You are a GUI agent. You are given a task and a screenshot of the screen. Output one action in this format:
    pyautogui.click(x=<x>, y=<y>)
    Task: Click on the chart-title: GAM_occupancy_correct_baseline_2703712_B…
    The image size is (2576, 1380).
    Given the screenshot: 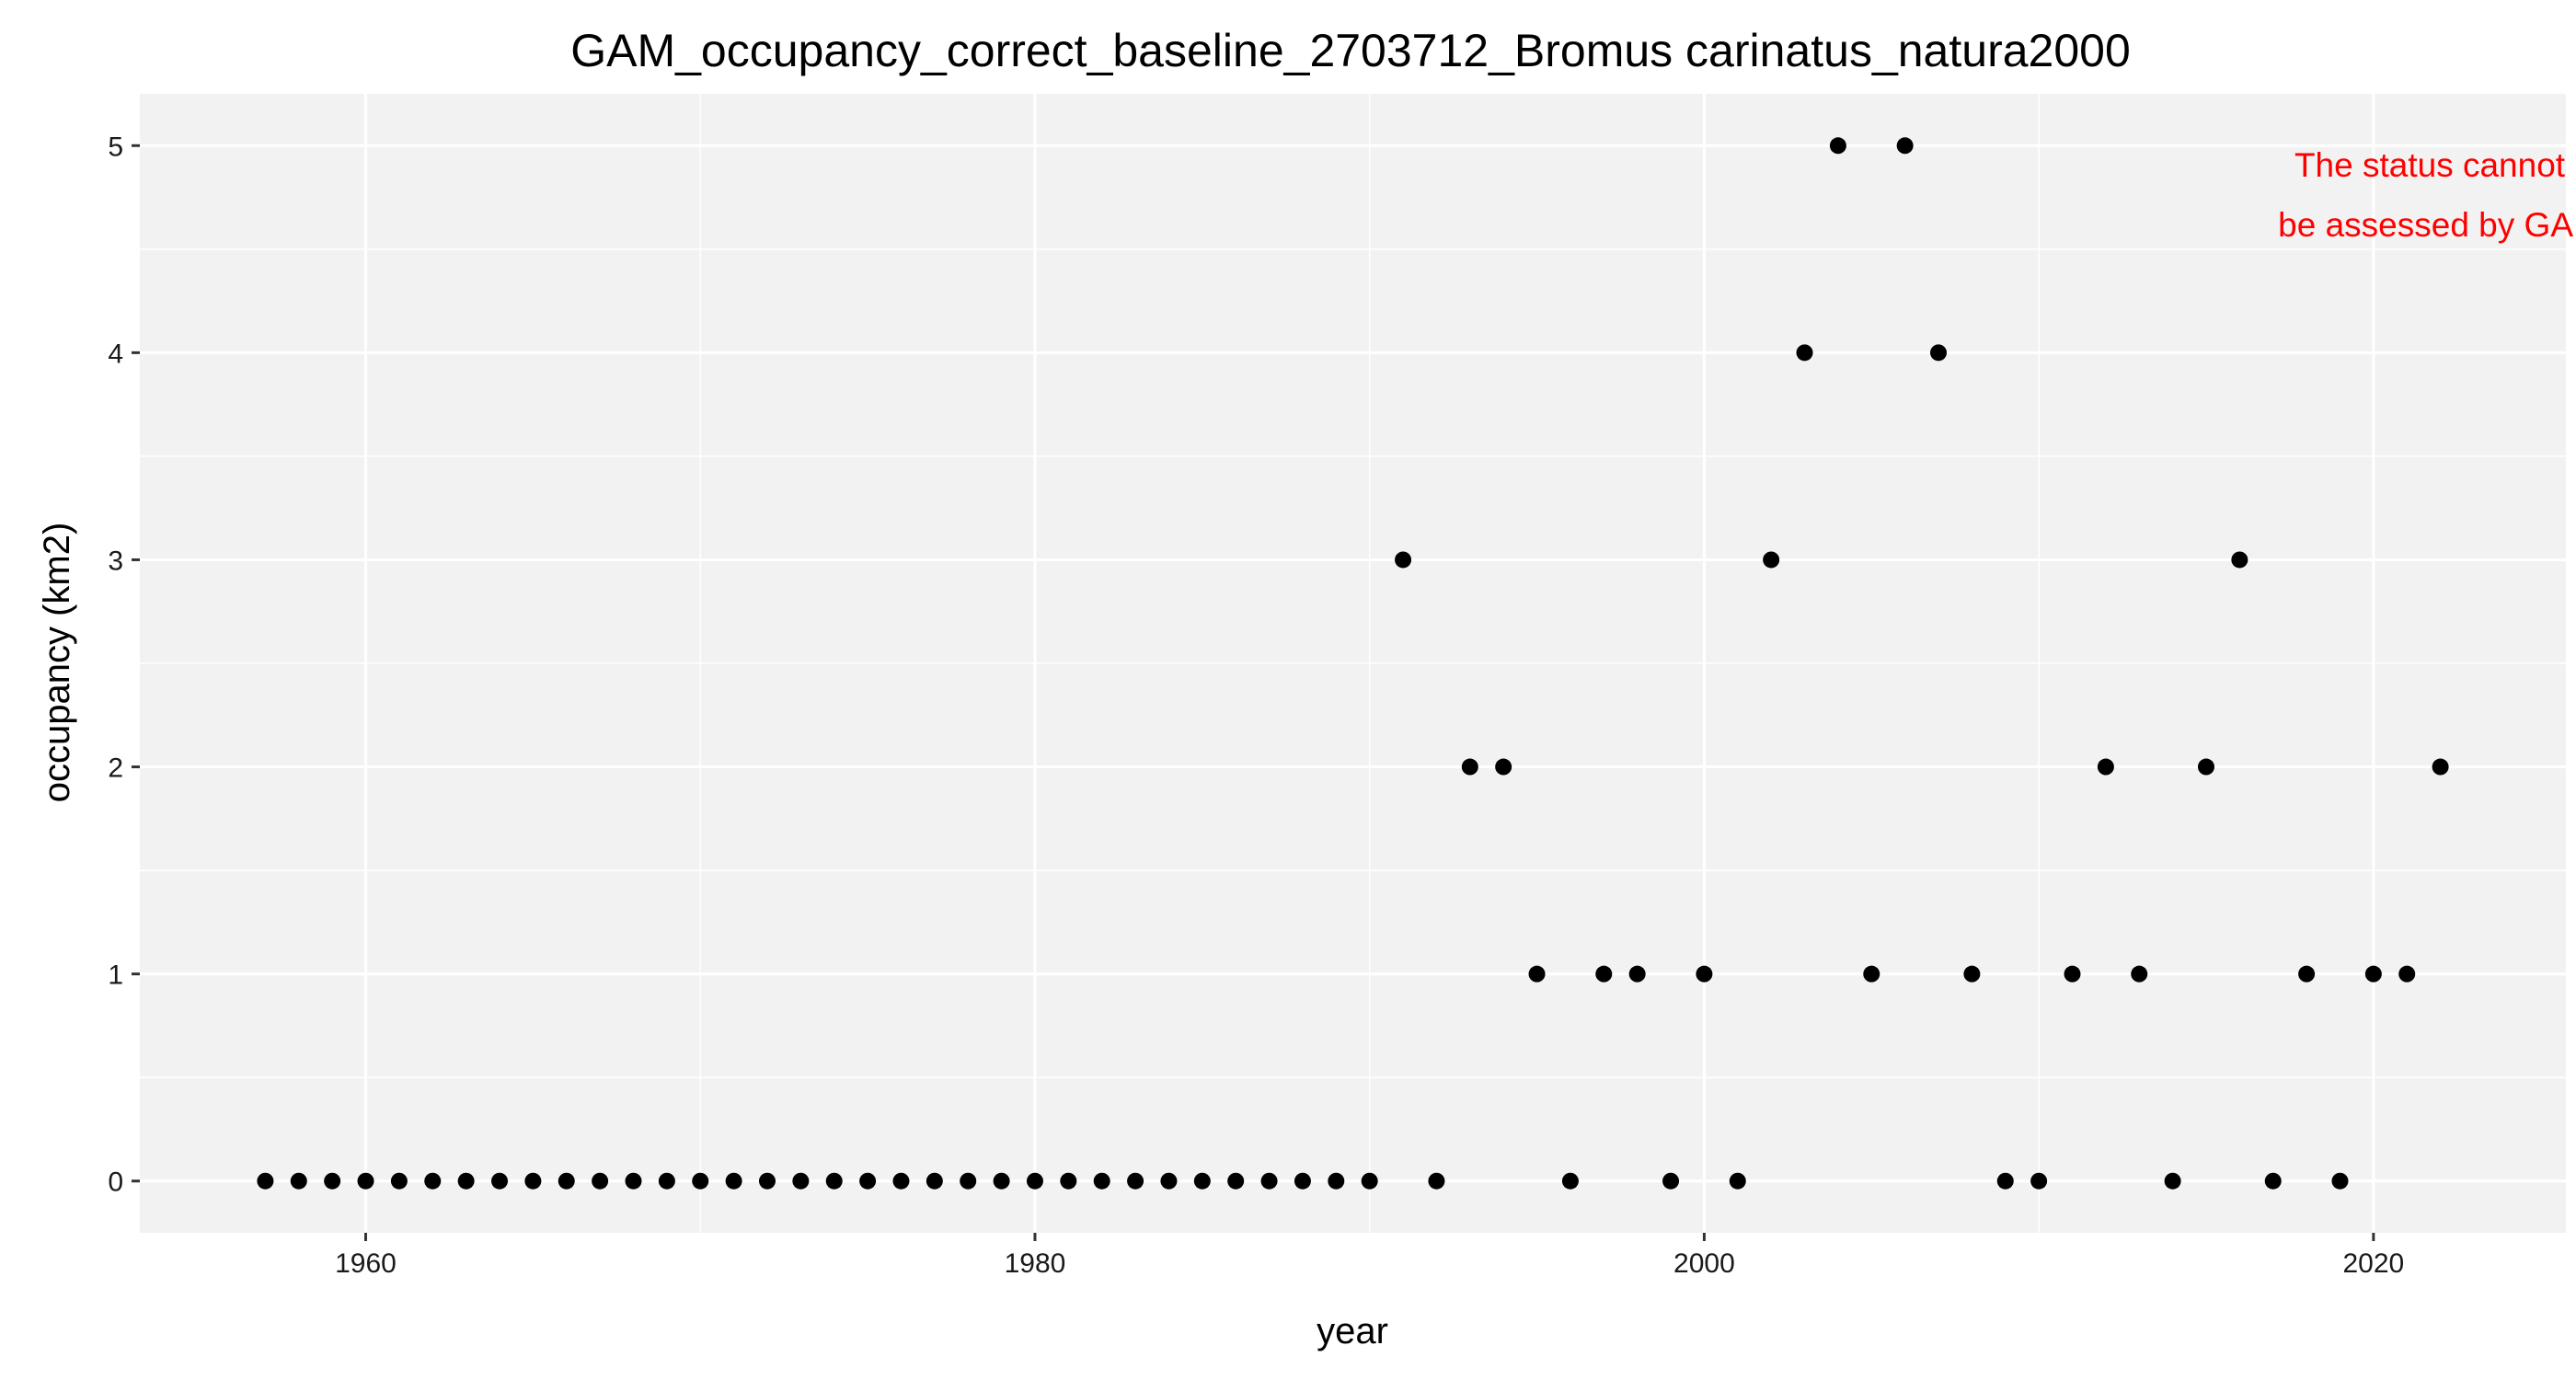 What is the action you would take?
    pyautogui.click(x=1350, y=50)
    